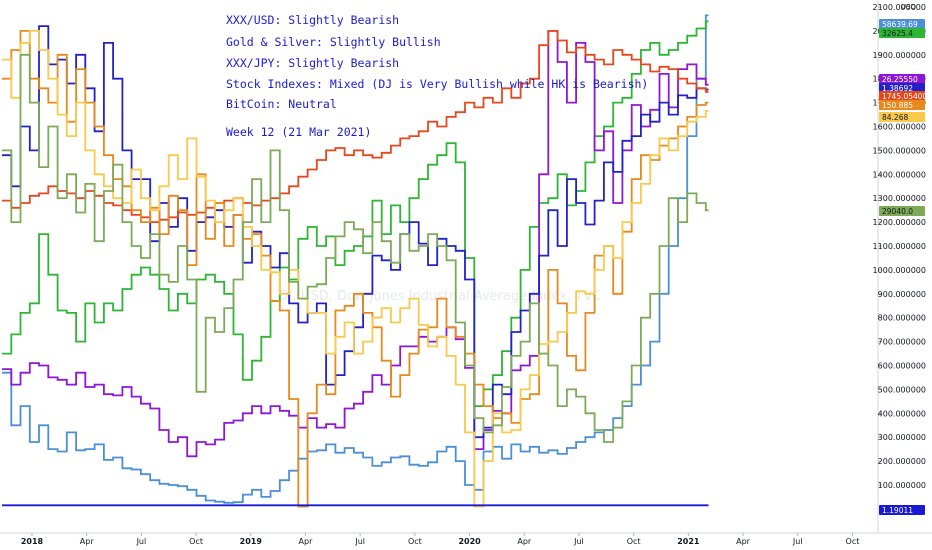 This screenshot has width=932, height=550. What do you see at coordinates (899, 270) in the screenshot?
I see `y-tick-label: 1000.000000` at bounding box center [899, 270].